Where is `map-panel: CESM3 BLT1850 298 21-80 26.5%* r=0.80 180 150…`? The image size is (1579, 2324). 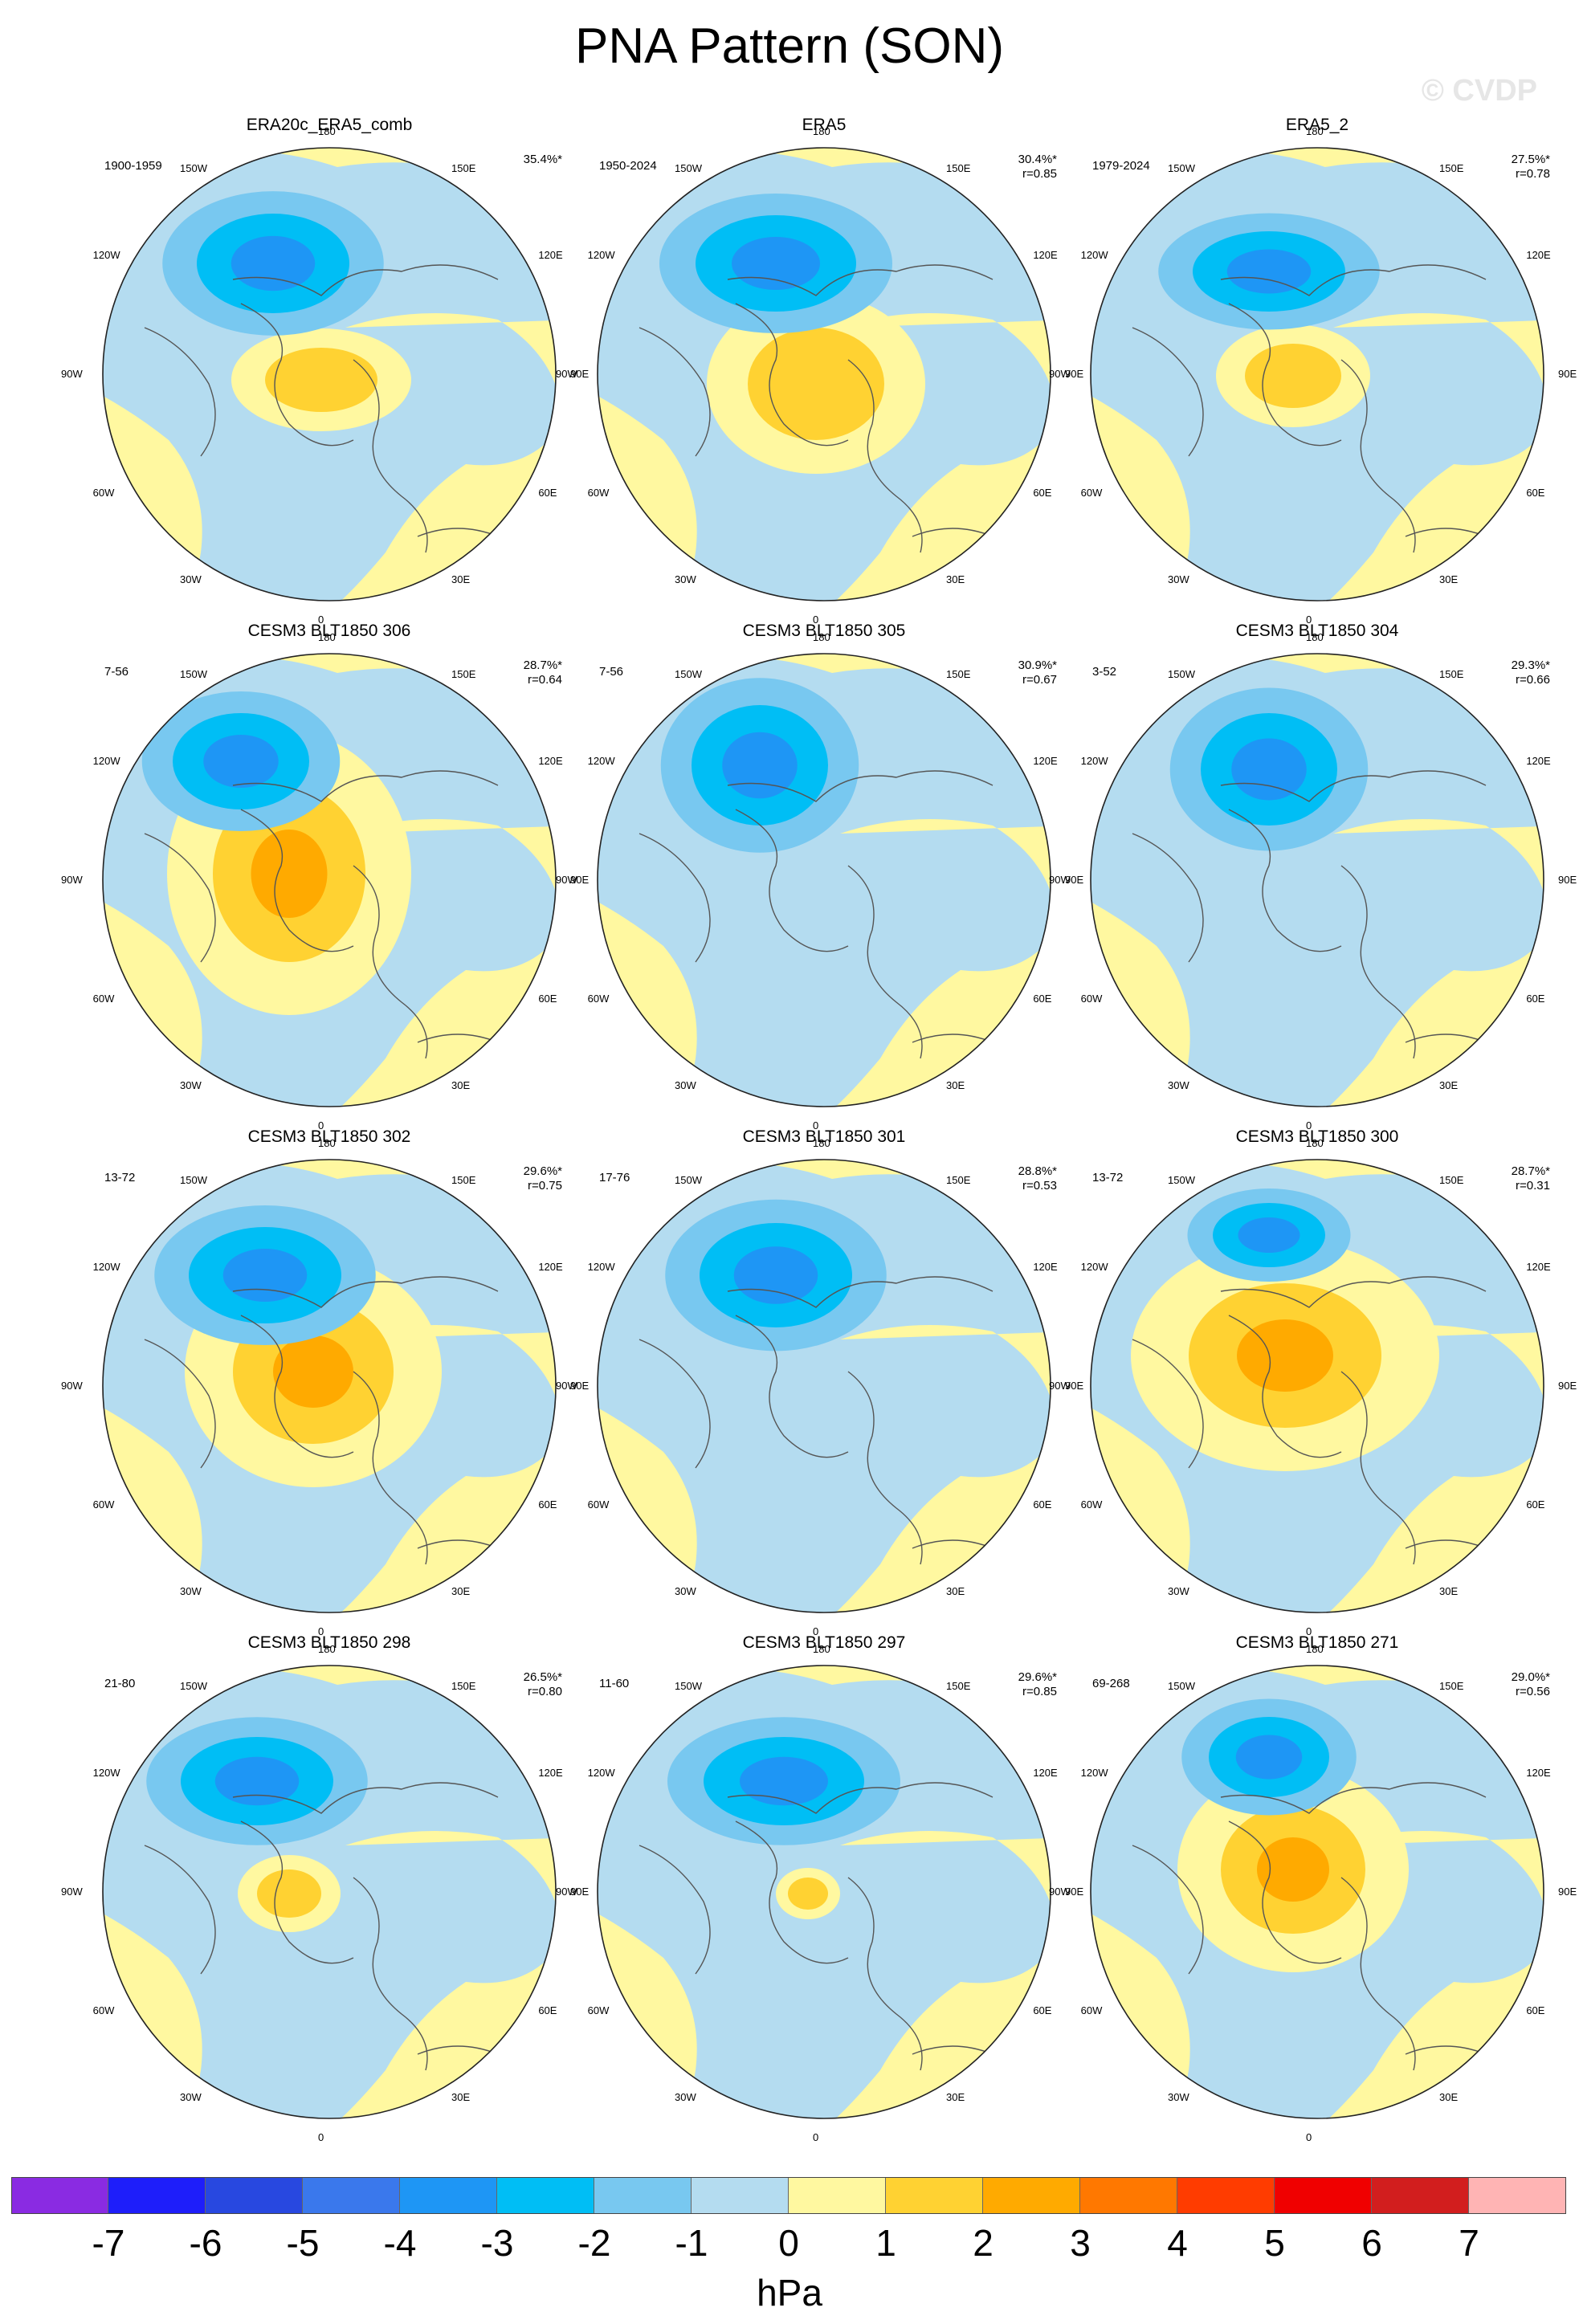 map-panel: CESM3 BLT1850 298 21-80 26.5%* r=0.80 180 150… is located at coordinates (325, 1888).